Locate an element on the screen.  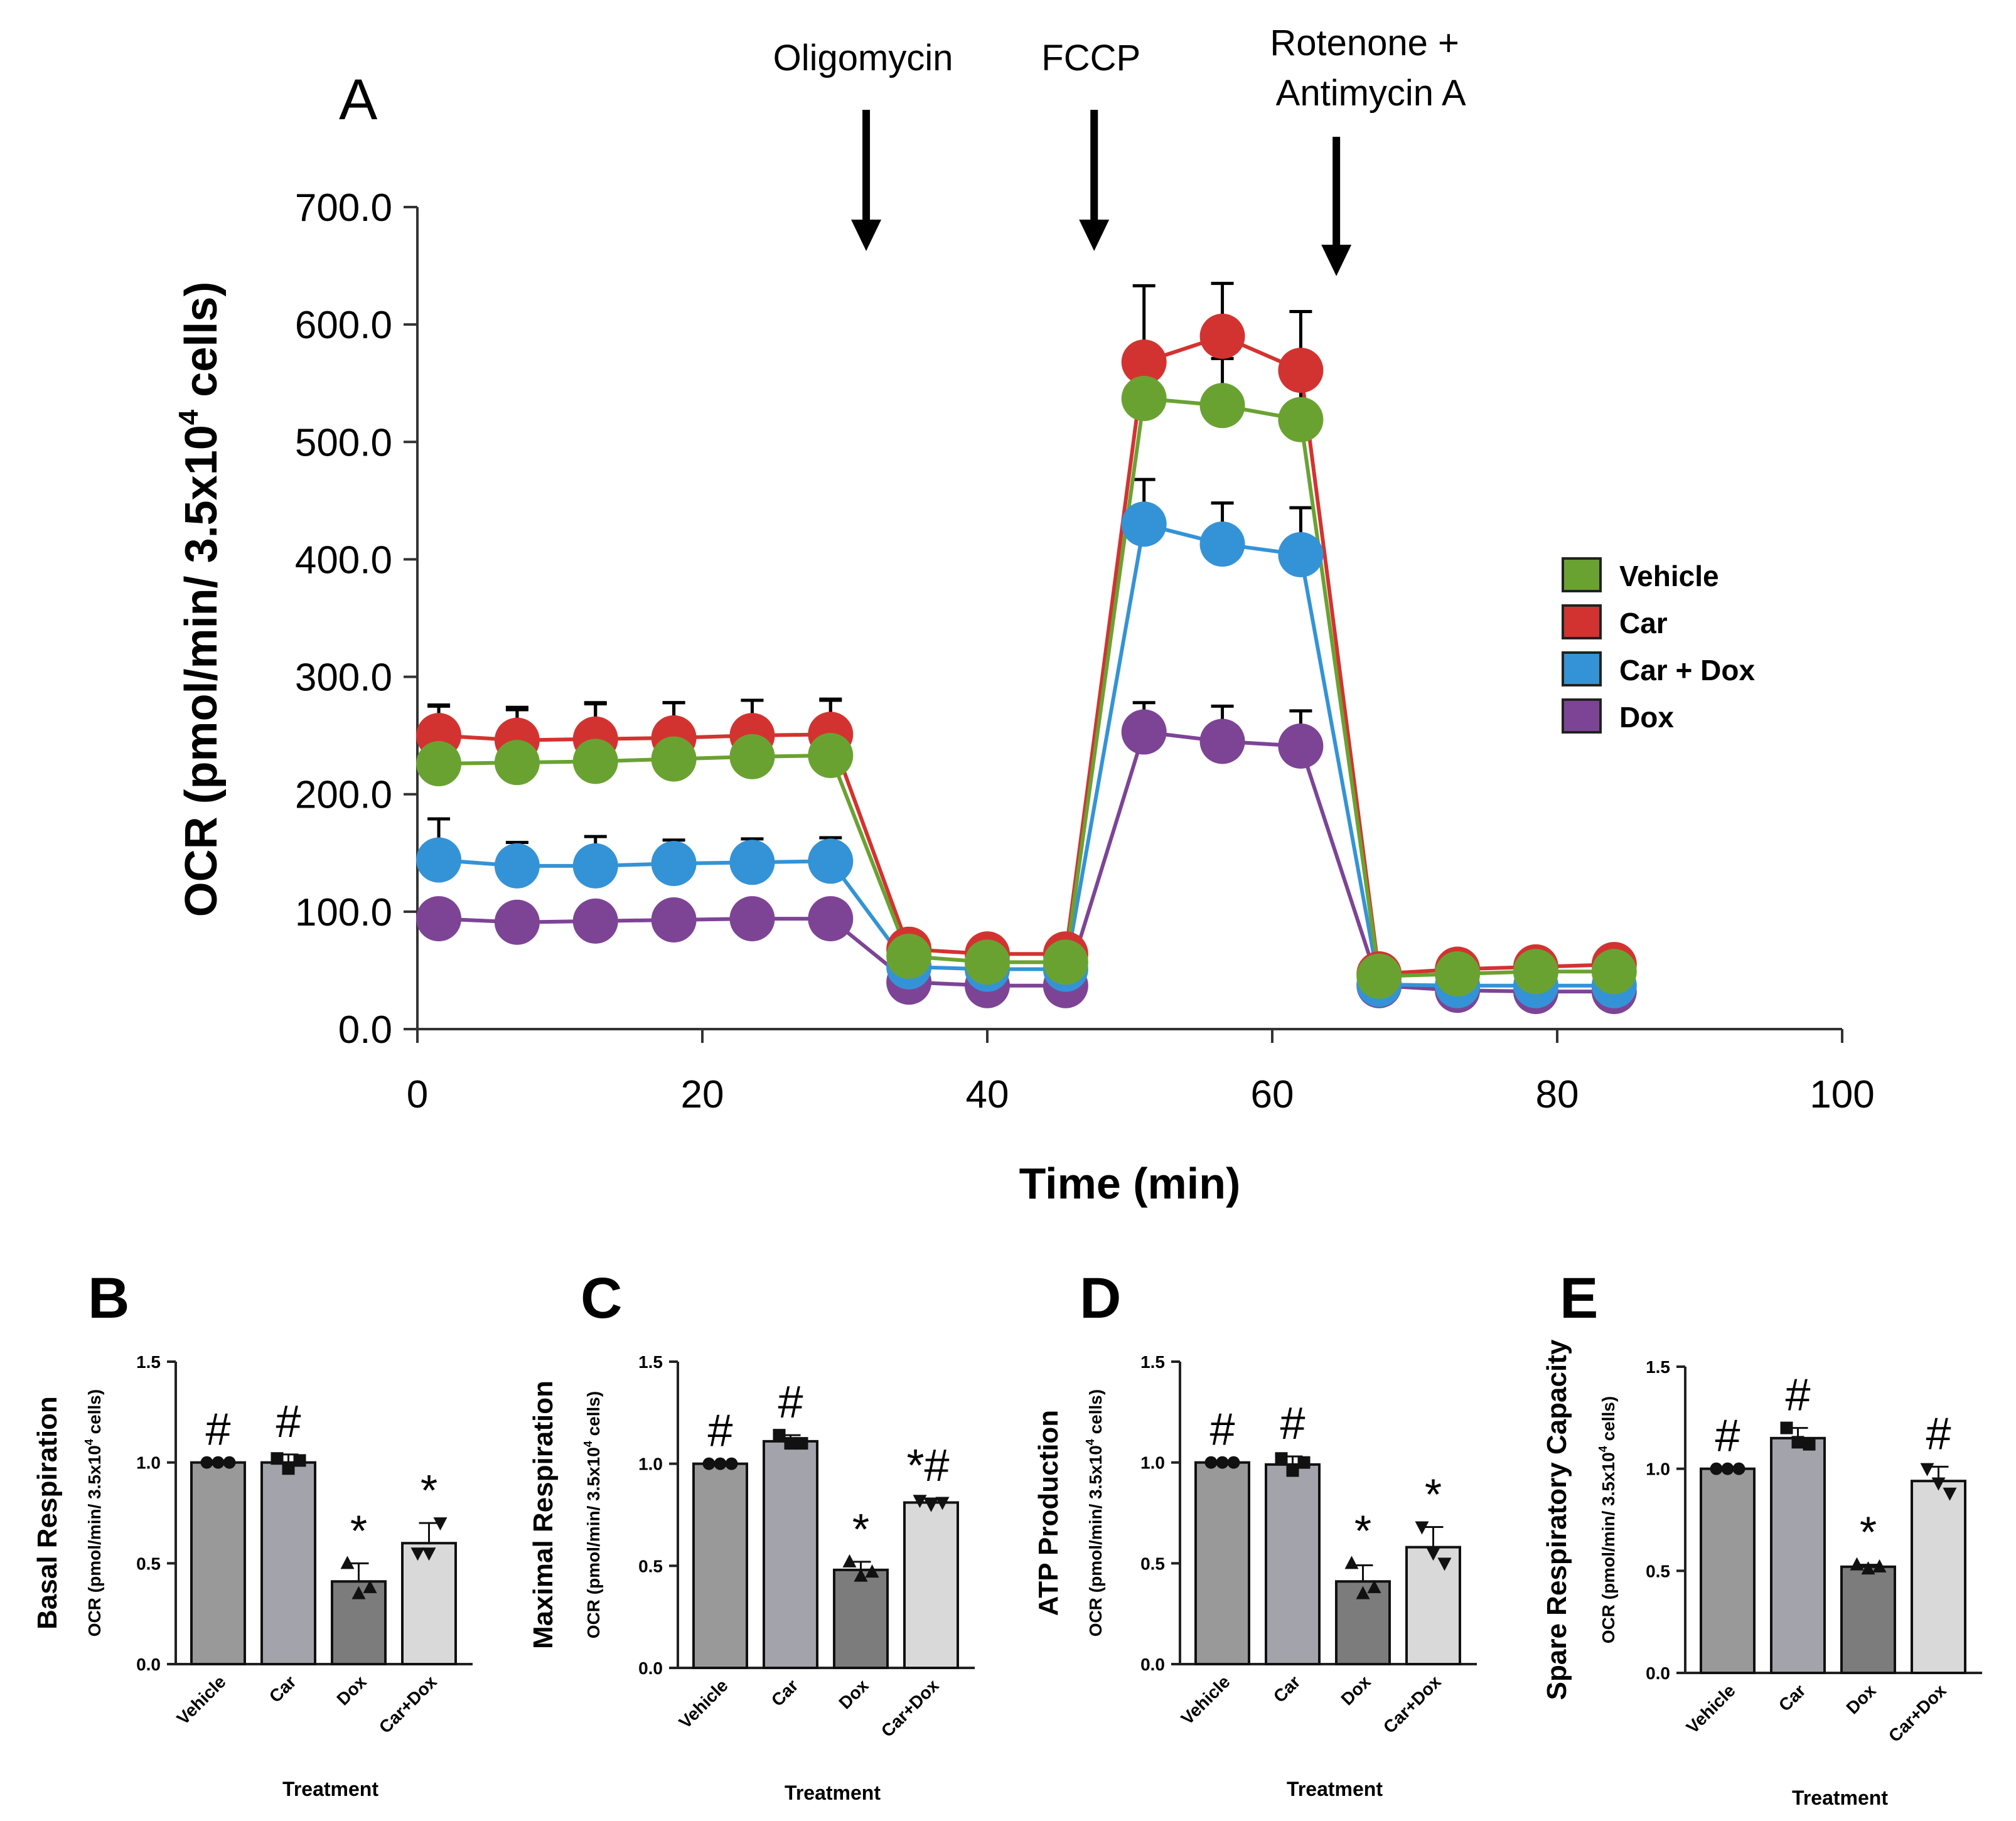
y-tick-label: 700.0 is located at coordinates (343, 208).